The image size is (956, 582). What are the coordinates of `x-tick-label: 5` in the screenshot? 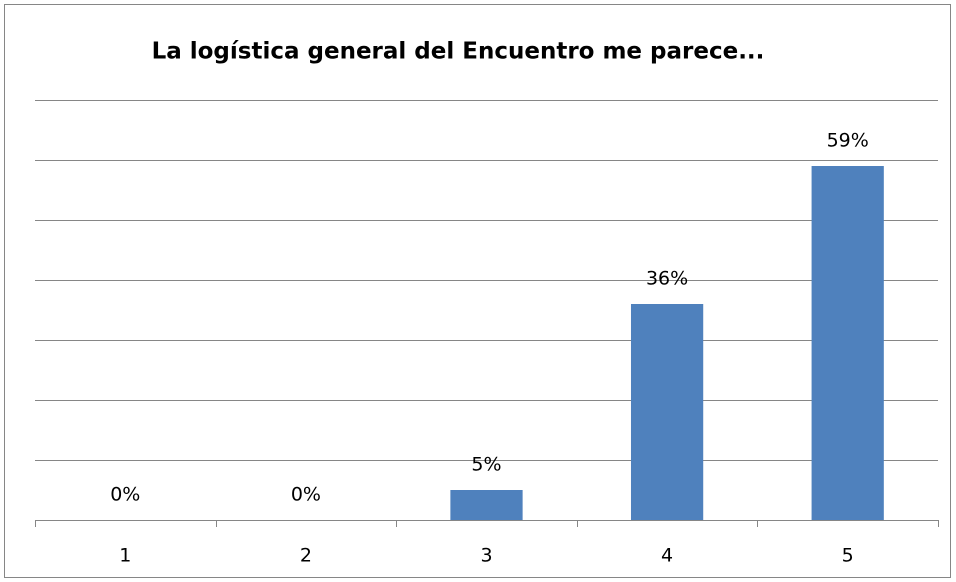 It's located at (848, 556).